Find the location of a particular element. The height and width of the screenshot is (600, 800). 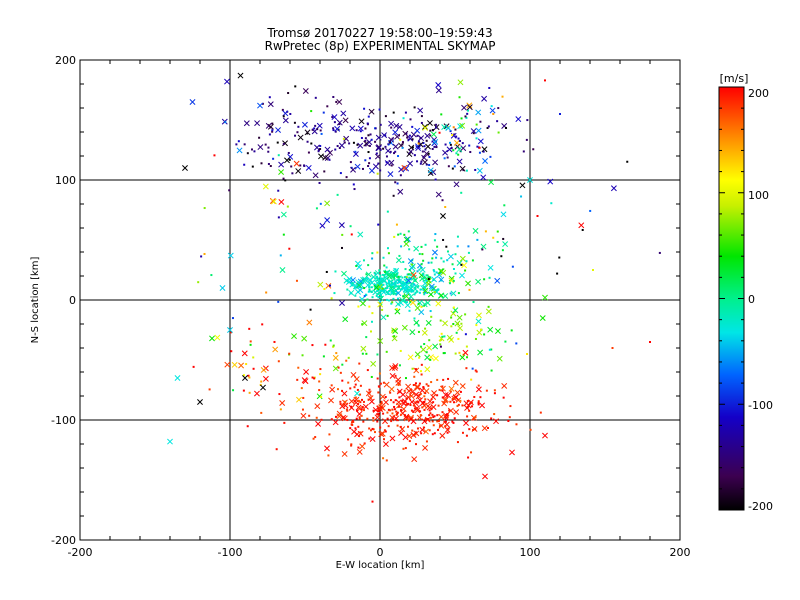

x-tick-label: 0 is located at coordinates (380, 552).